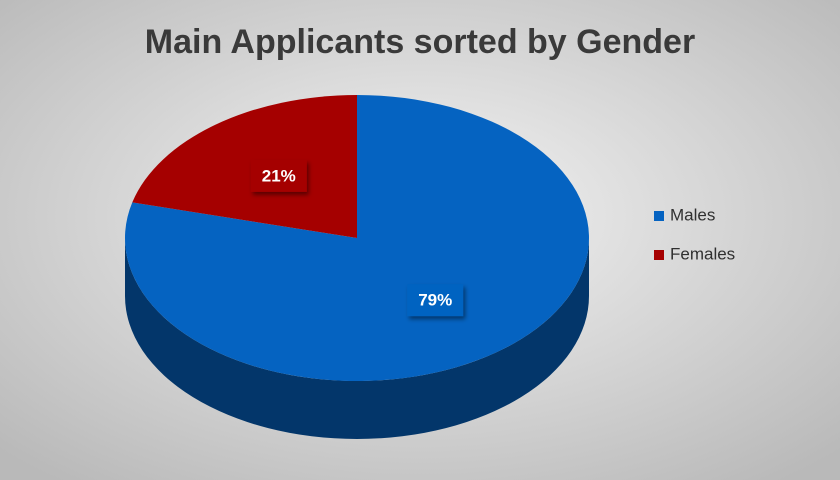 This screenshot has width=840, height=480. I want to click on legend-label: Males, so click(692, 214).